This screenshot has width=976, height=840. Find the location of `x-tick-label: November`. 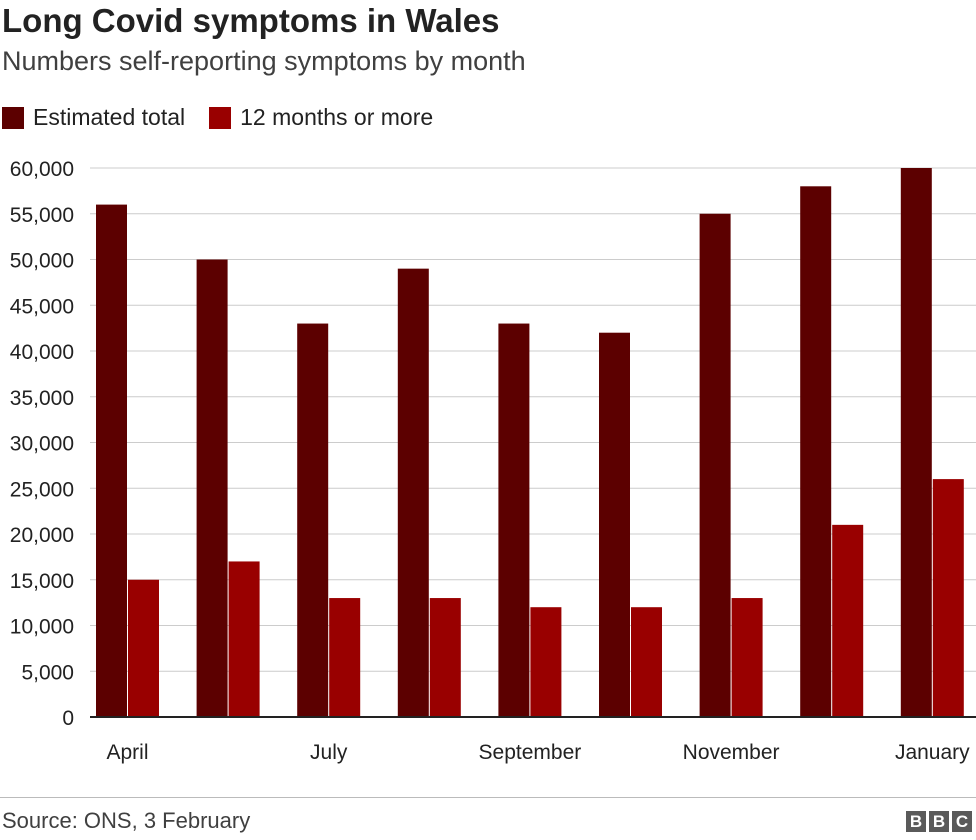

x-tick-label: November is located at coordinates (731, 752).